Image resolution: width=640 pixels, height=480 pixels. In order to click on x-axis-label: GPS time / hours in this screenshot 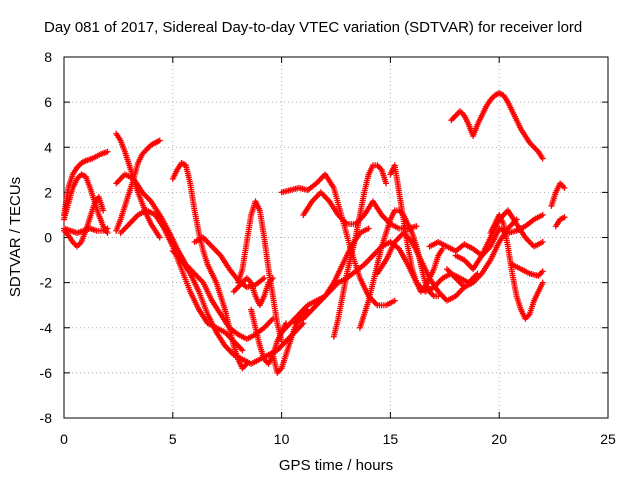, I will do `click(336, 465)`.